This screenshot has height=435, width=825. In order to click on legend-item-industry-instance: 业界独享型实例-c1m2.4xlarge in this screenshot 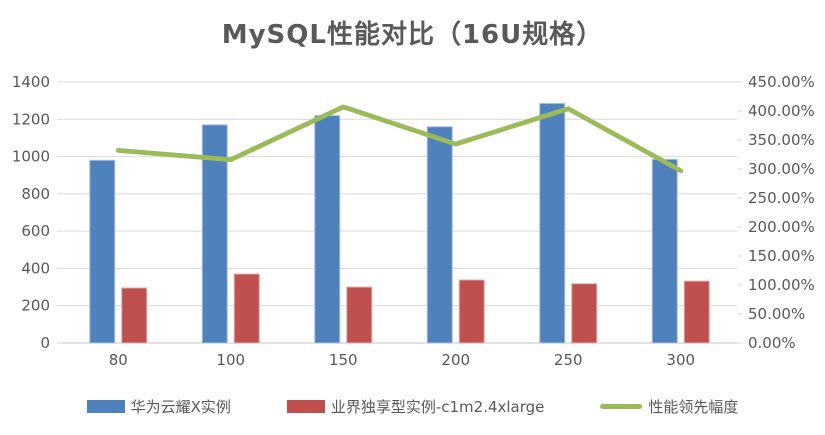, I will do `click(415, 406)`.